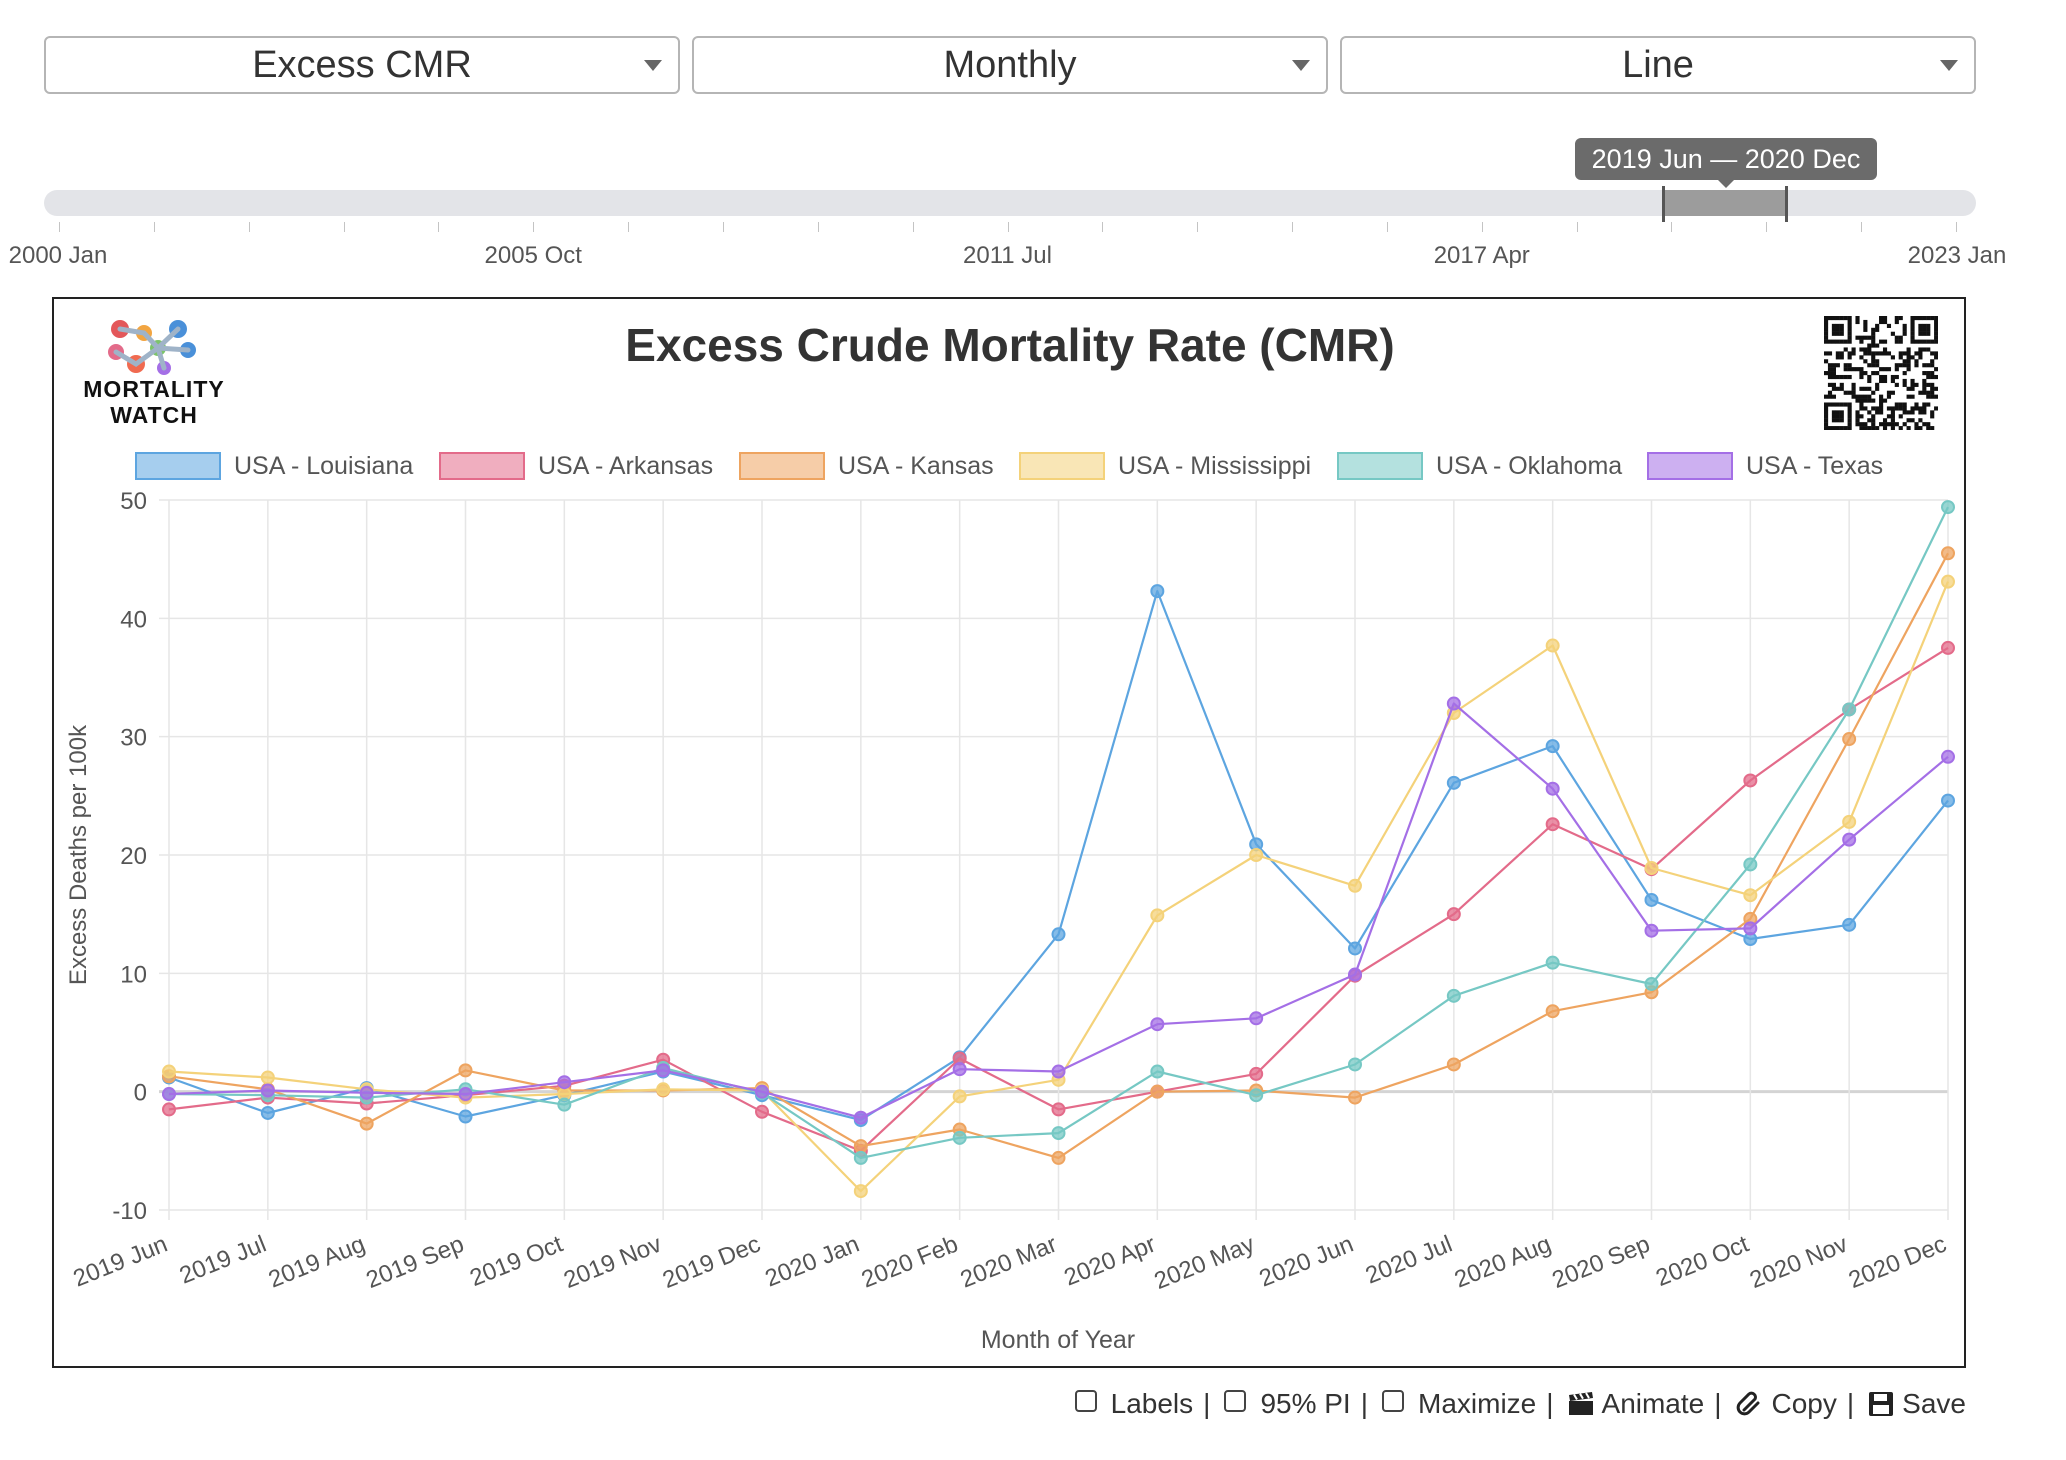  Describe the element at coordinates (223, 1260) in the screenshot. I see `x-tick-label: 2019 Jul` at that location.